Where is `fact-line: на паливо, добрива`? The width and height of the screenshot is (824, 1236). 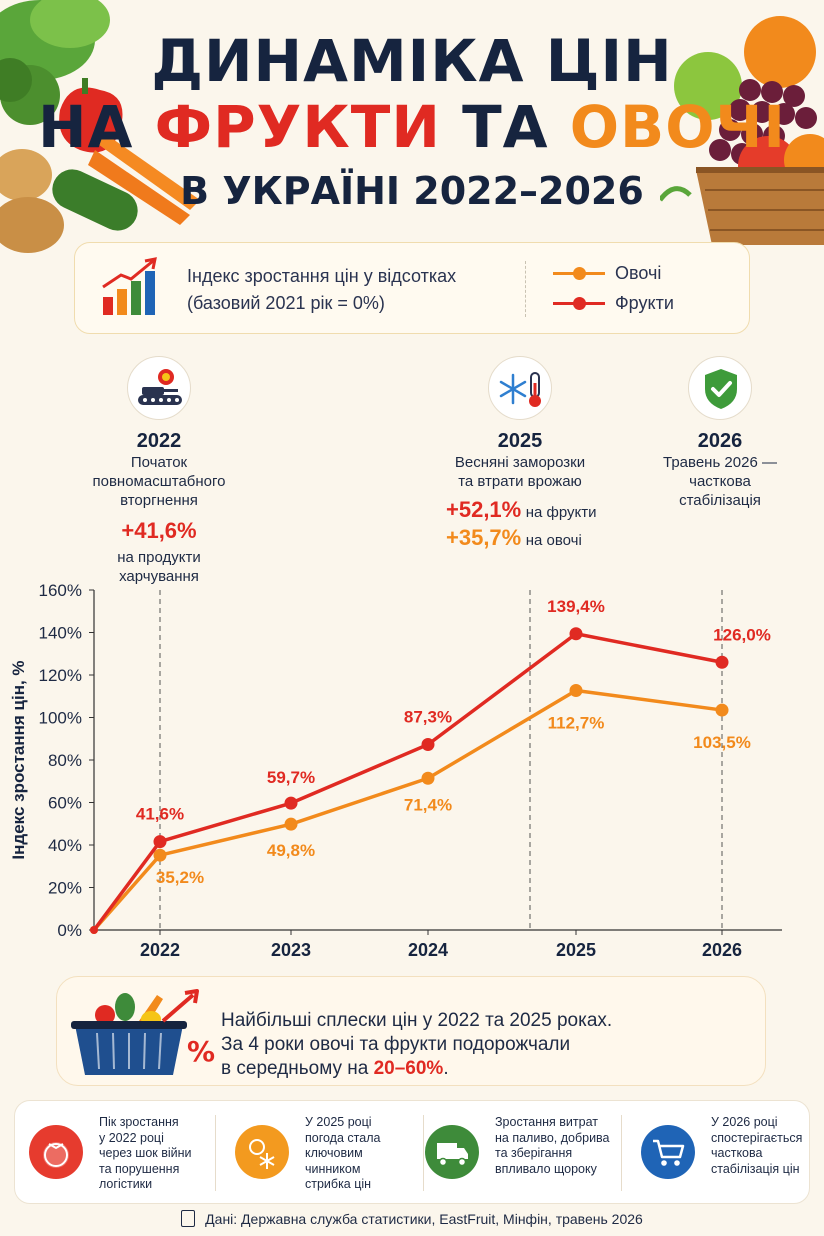
fact-line: на паливо, добрива is located at coordinates (552, 1137).